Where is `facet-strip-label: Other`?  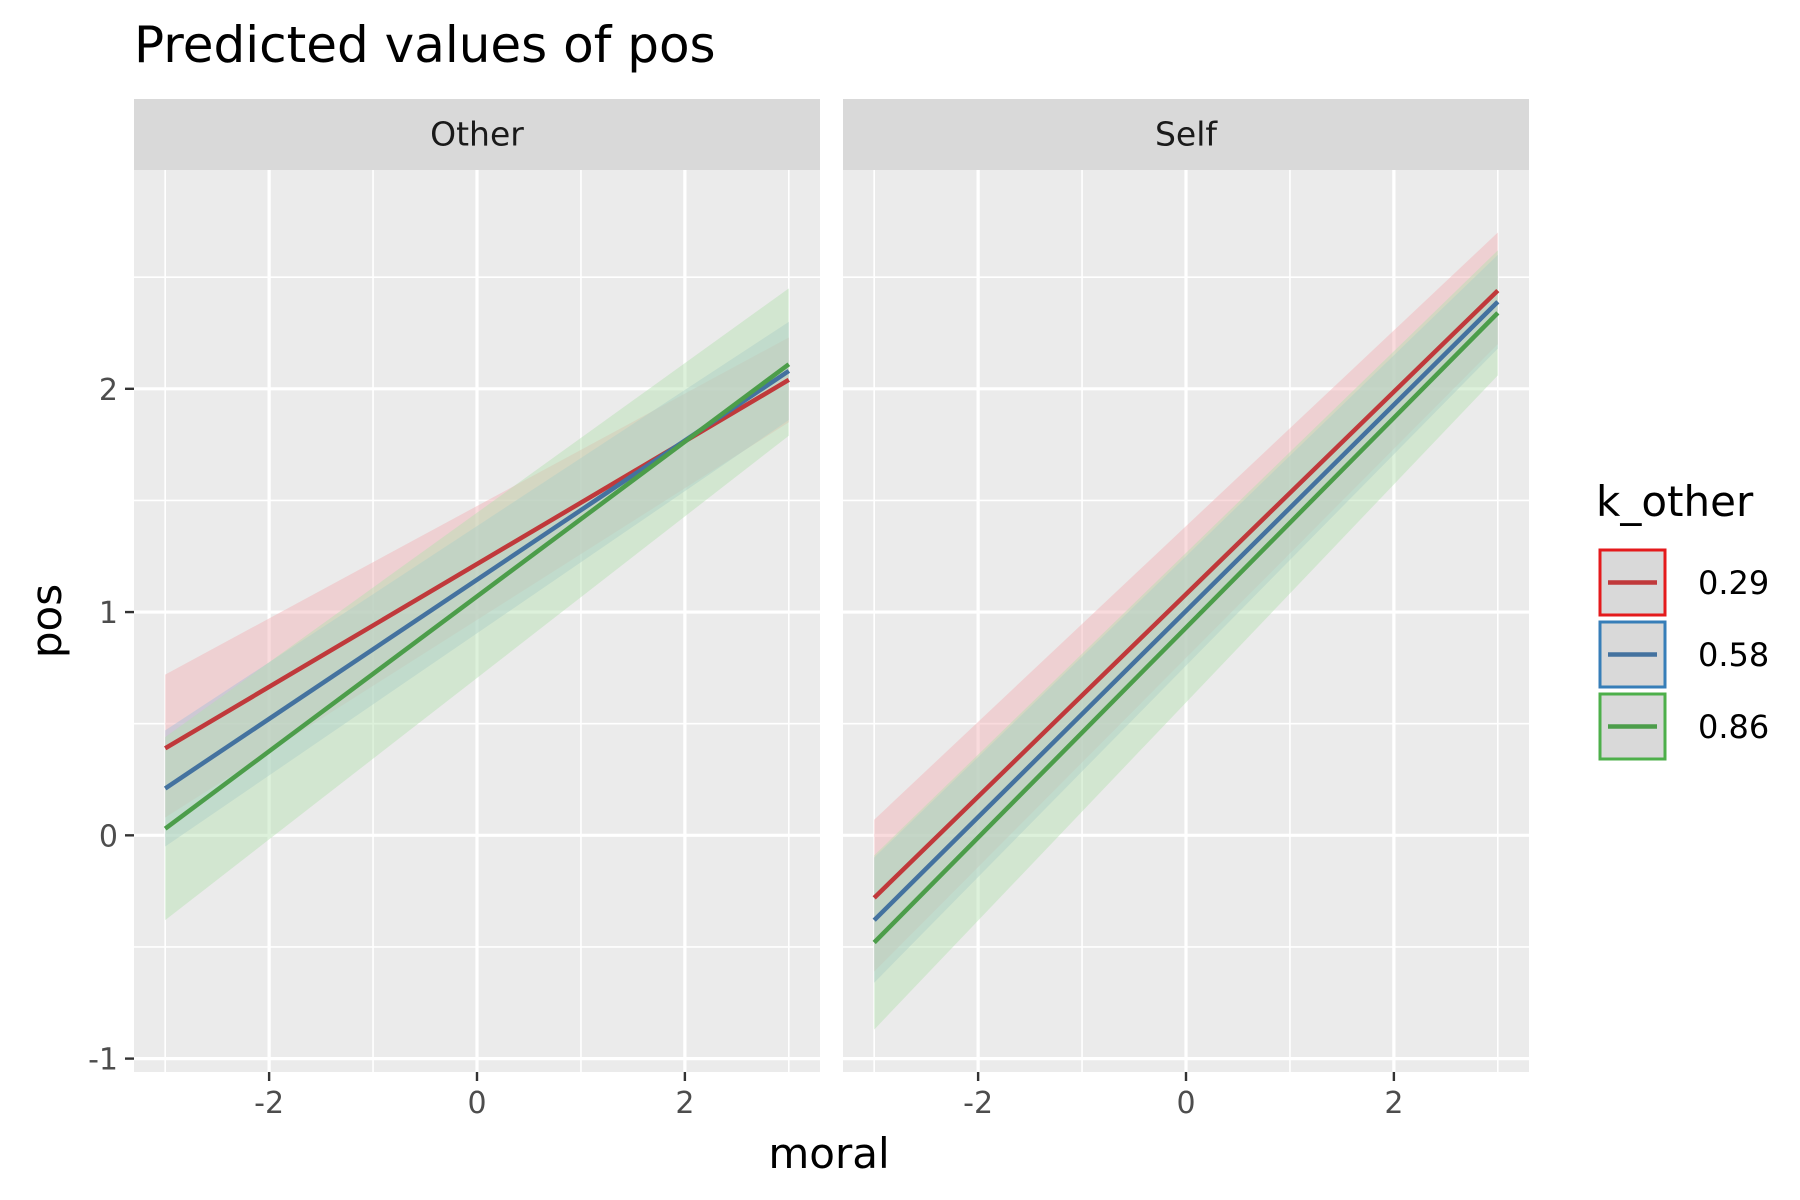 facet-strip-label: Other is located at coordinates (477, 134).